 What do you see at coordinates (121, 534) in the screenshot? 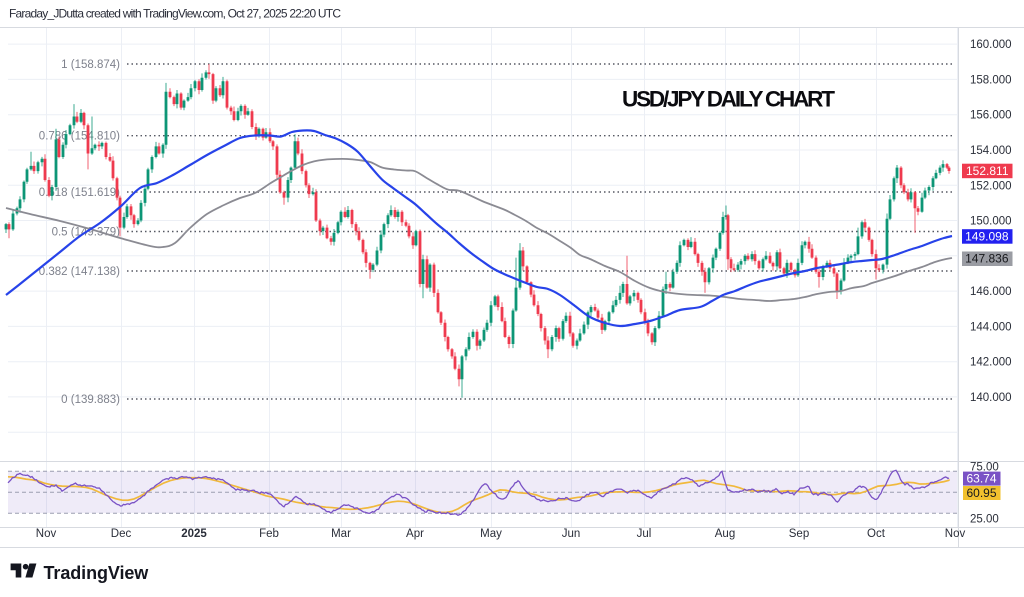
I see `svg-text: Dec` at bounding box center [121, 534].